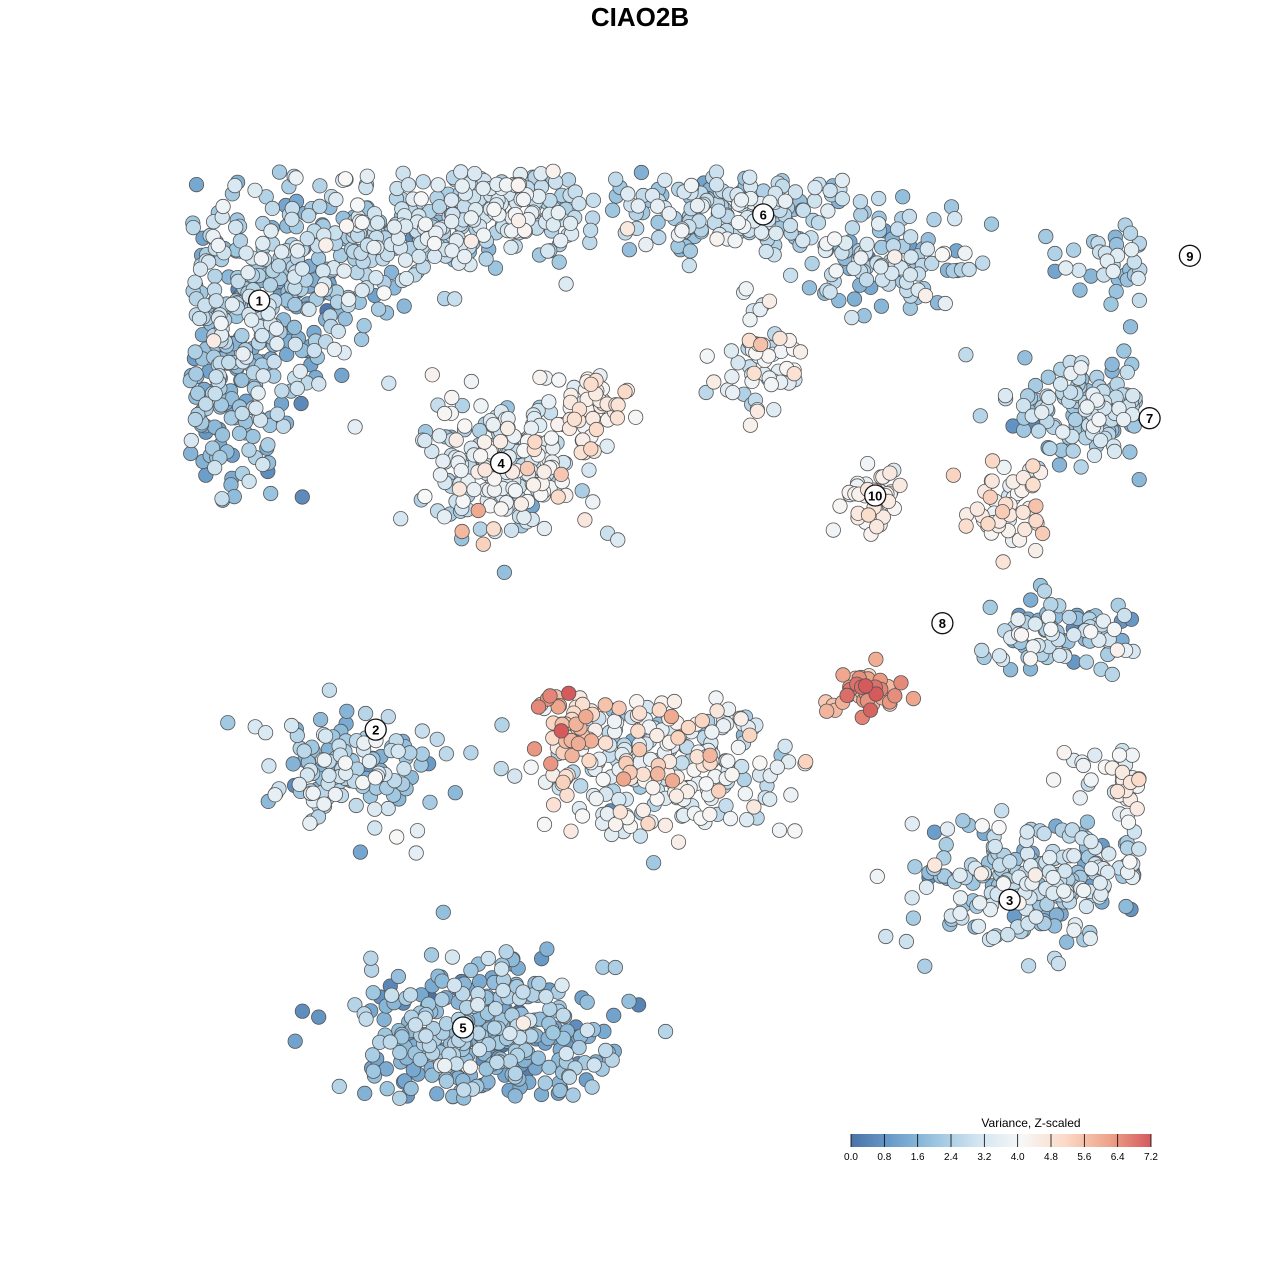  I want to click on legend-tick-label: 2.4, so click(951, 1157).